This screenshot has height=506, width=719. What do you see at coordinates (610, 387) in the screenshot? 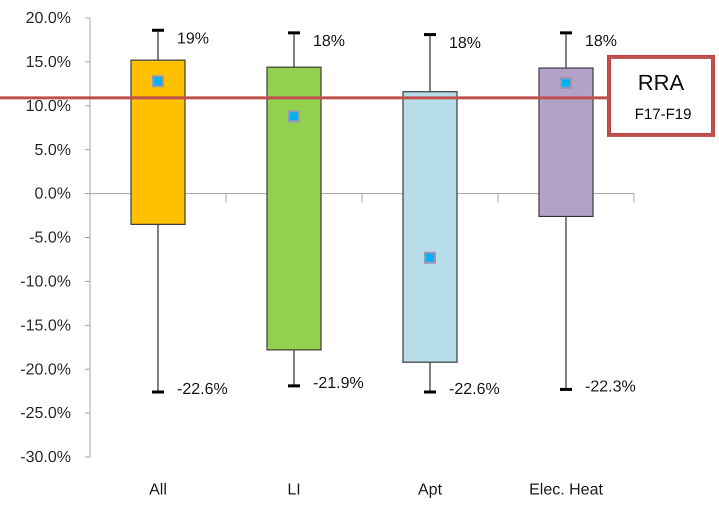
I see `annotation: -22.3%` at bounding box center [610, 387].